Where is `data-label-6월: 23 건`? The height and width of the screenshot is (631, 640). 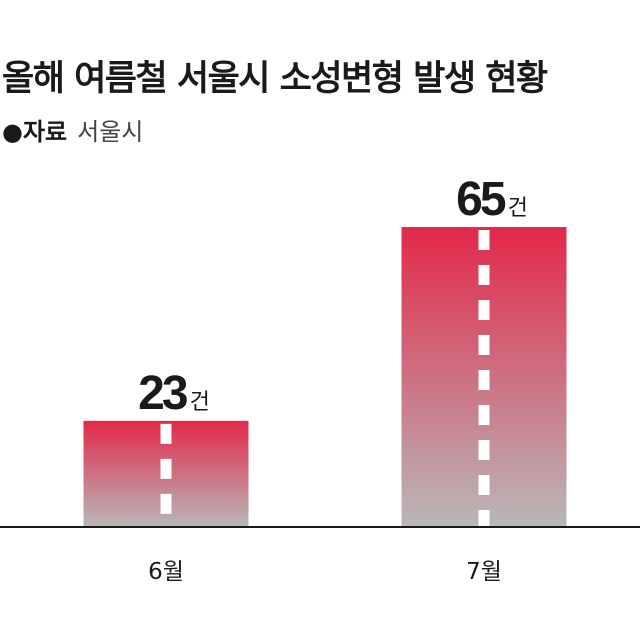
data-label-6월: 23 건 is located at coordinates (174, 393).